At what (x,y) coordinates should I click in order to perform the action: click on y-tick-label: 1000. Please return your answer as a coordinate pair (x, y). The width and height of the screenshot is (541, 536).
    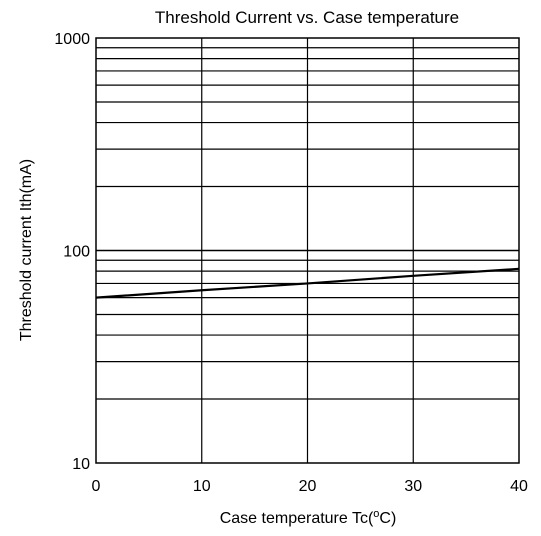
    Looking at the image, I should click on (72, 39).